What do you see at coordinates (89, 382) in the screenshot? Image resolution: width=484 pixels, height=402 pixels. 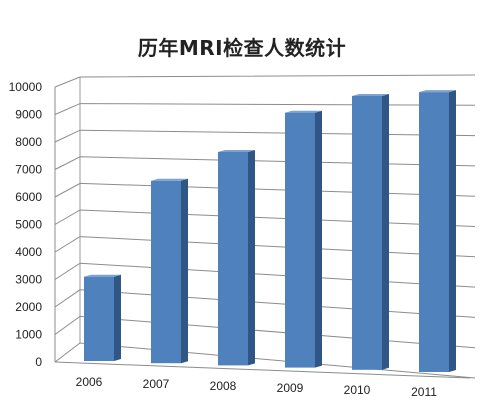 I see `x-tick-label: 2006` at bounding box center [89, 382].